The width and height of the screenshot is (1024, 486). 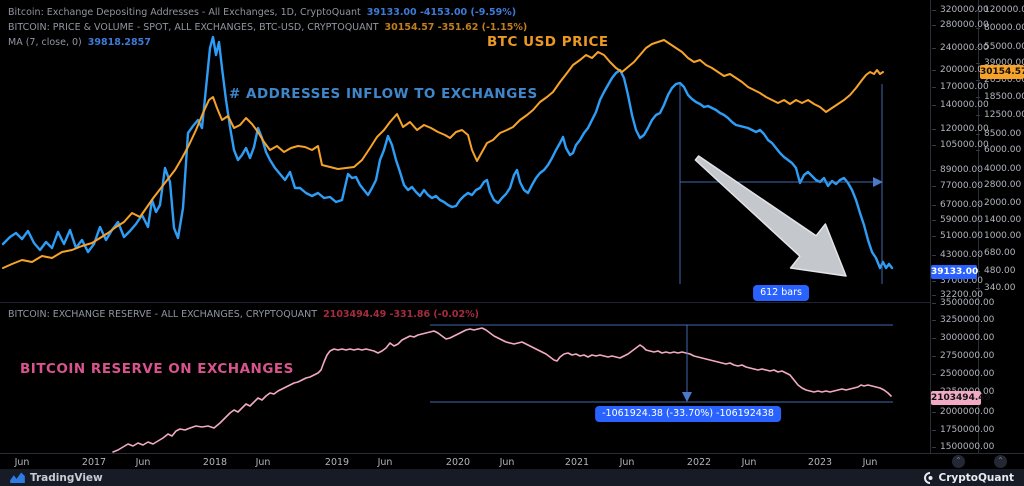 What do you see at coordinates (1000, 97) in the screenshot?
I see `axis-tick-label: 18500.00` at bounding box center [1000, 97].